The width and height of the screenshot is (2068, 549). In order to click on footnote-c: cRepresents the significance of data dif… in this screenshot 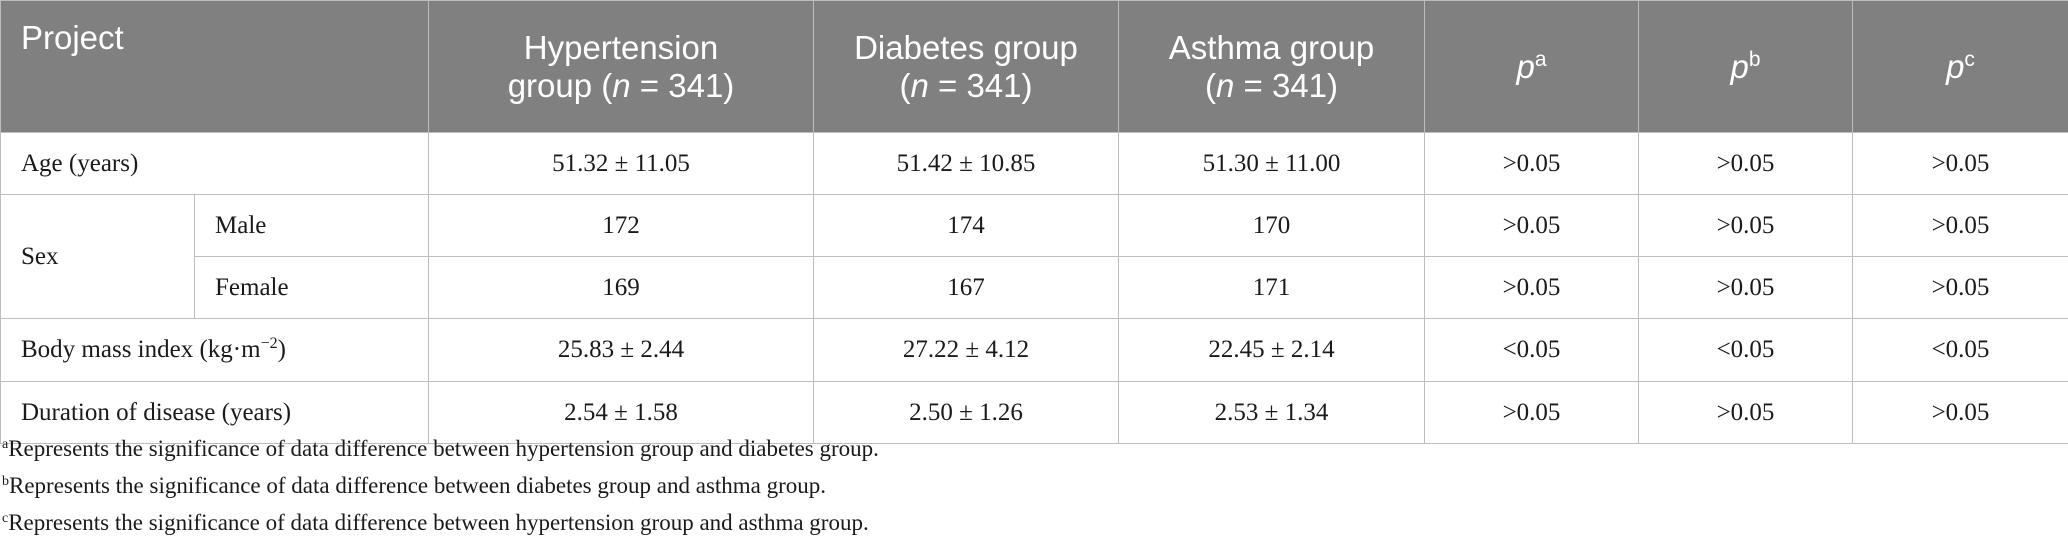, I will do `click(435, 522)`.